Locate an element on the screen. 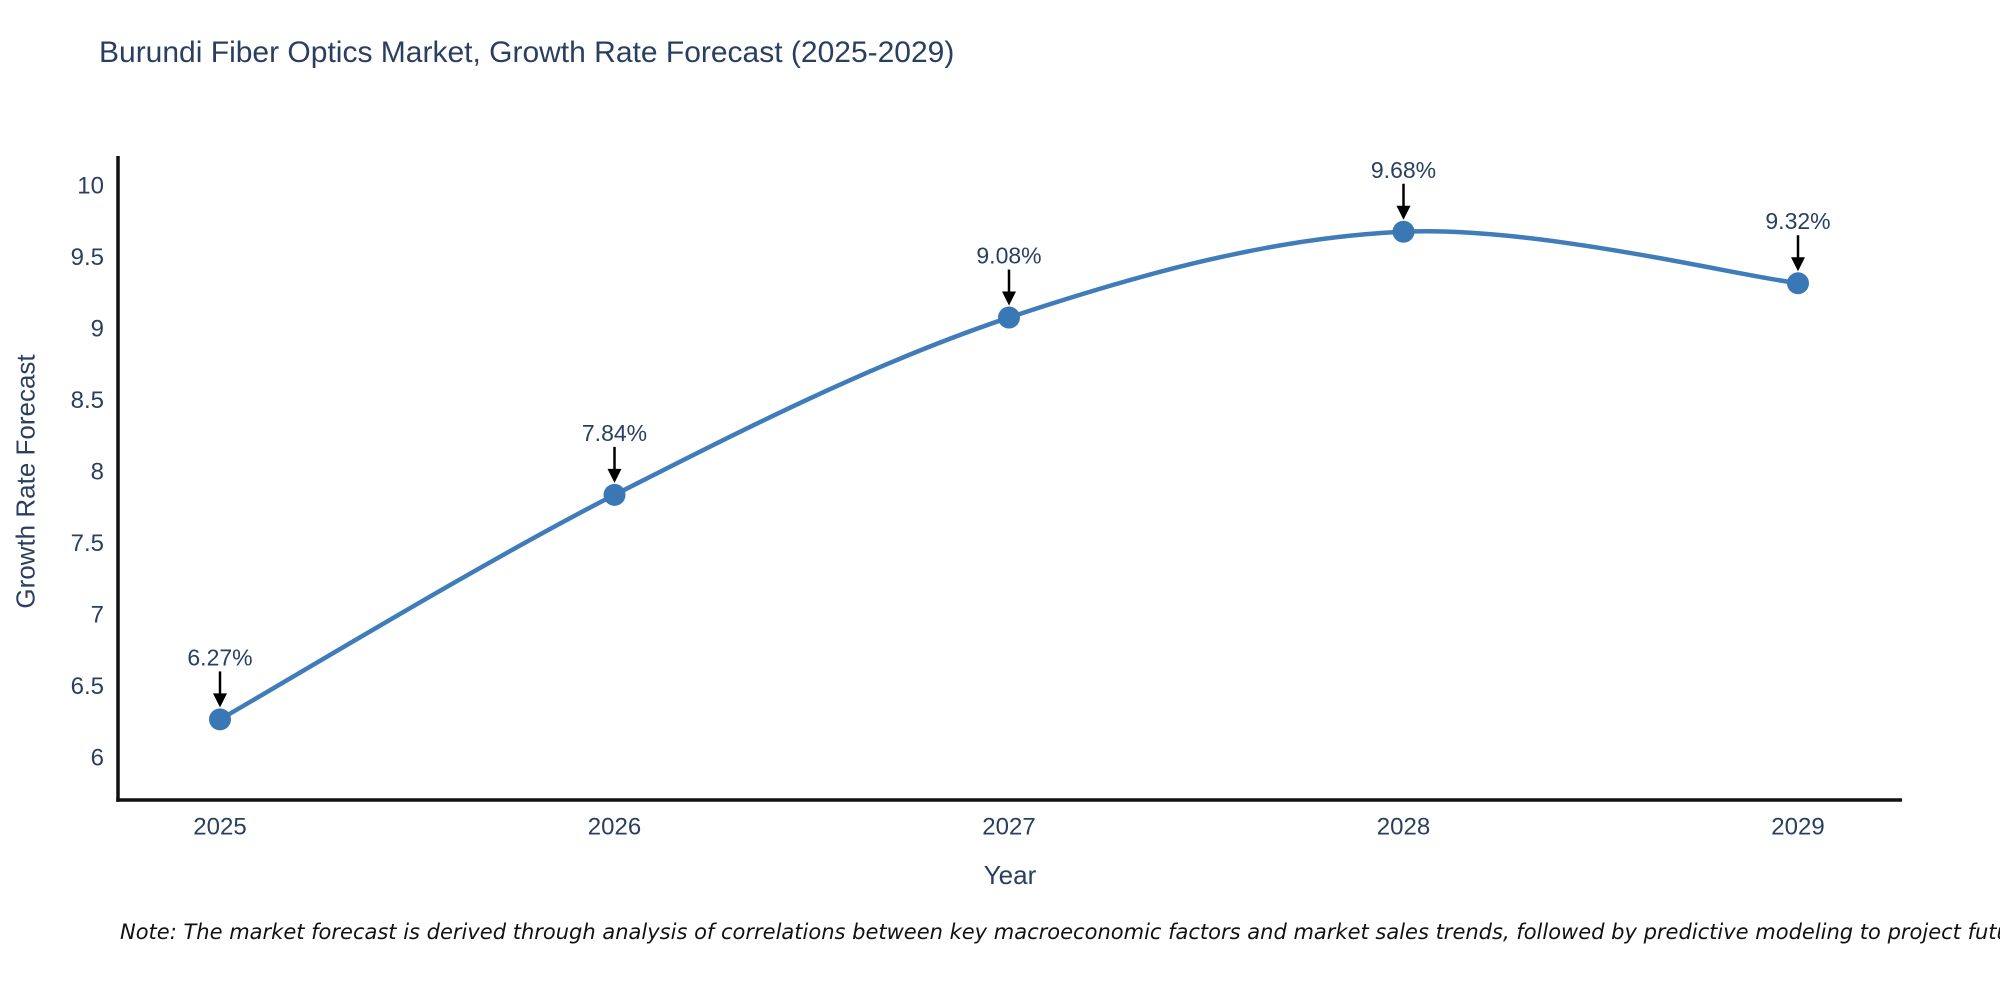 The height and width of the screenshot is (1000, 2000). y-tick-label: 9 is located at coordinates (97, 329).